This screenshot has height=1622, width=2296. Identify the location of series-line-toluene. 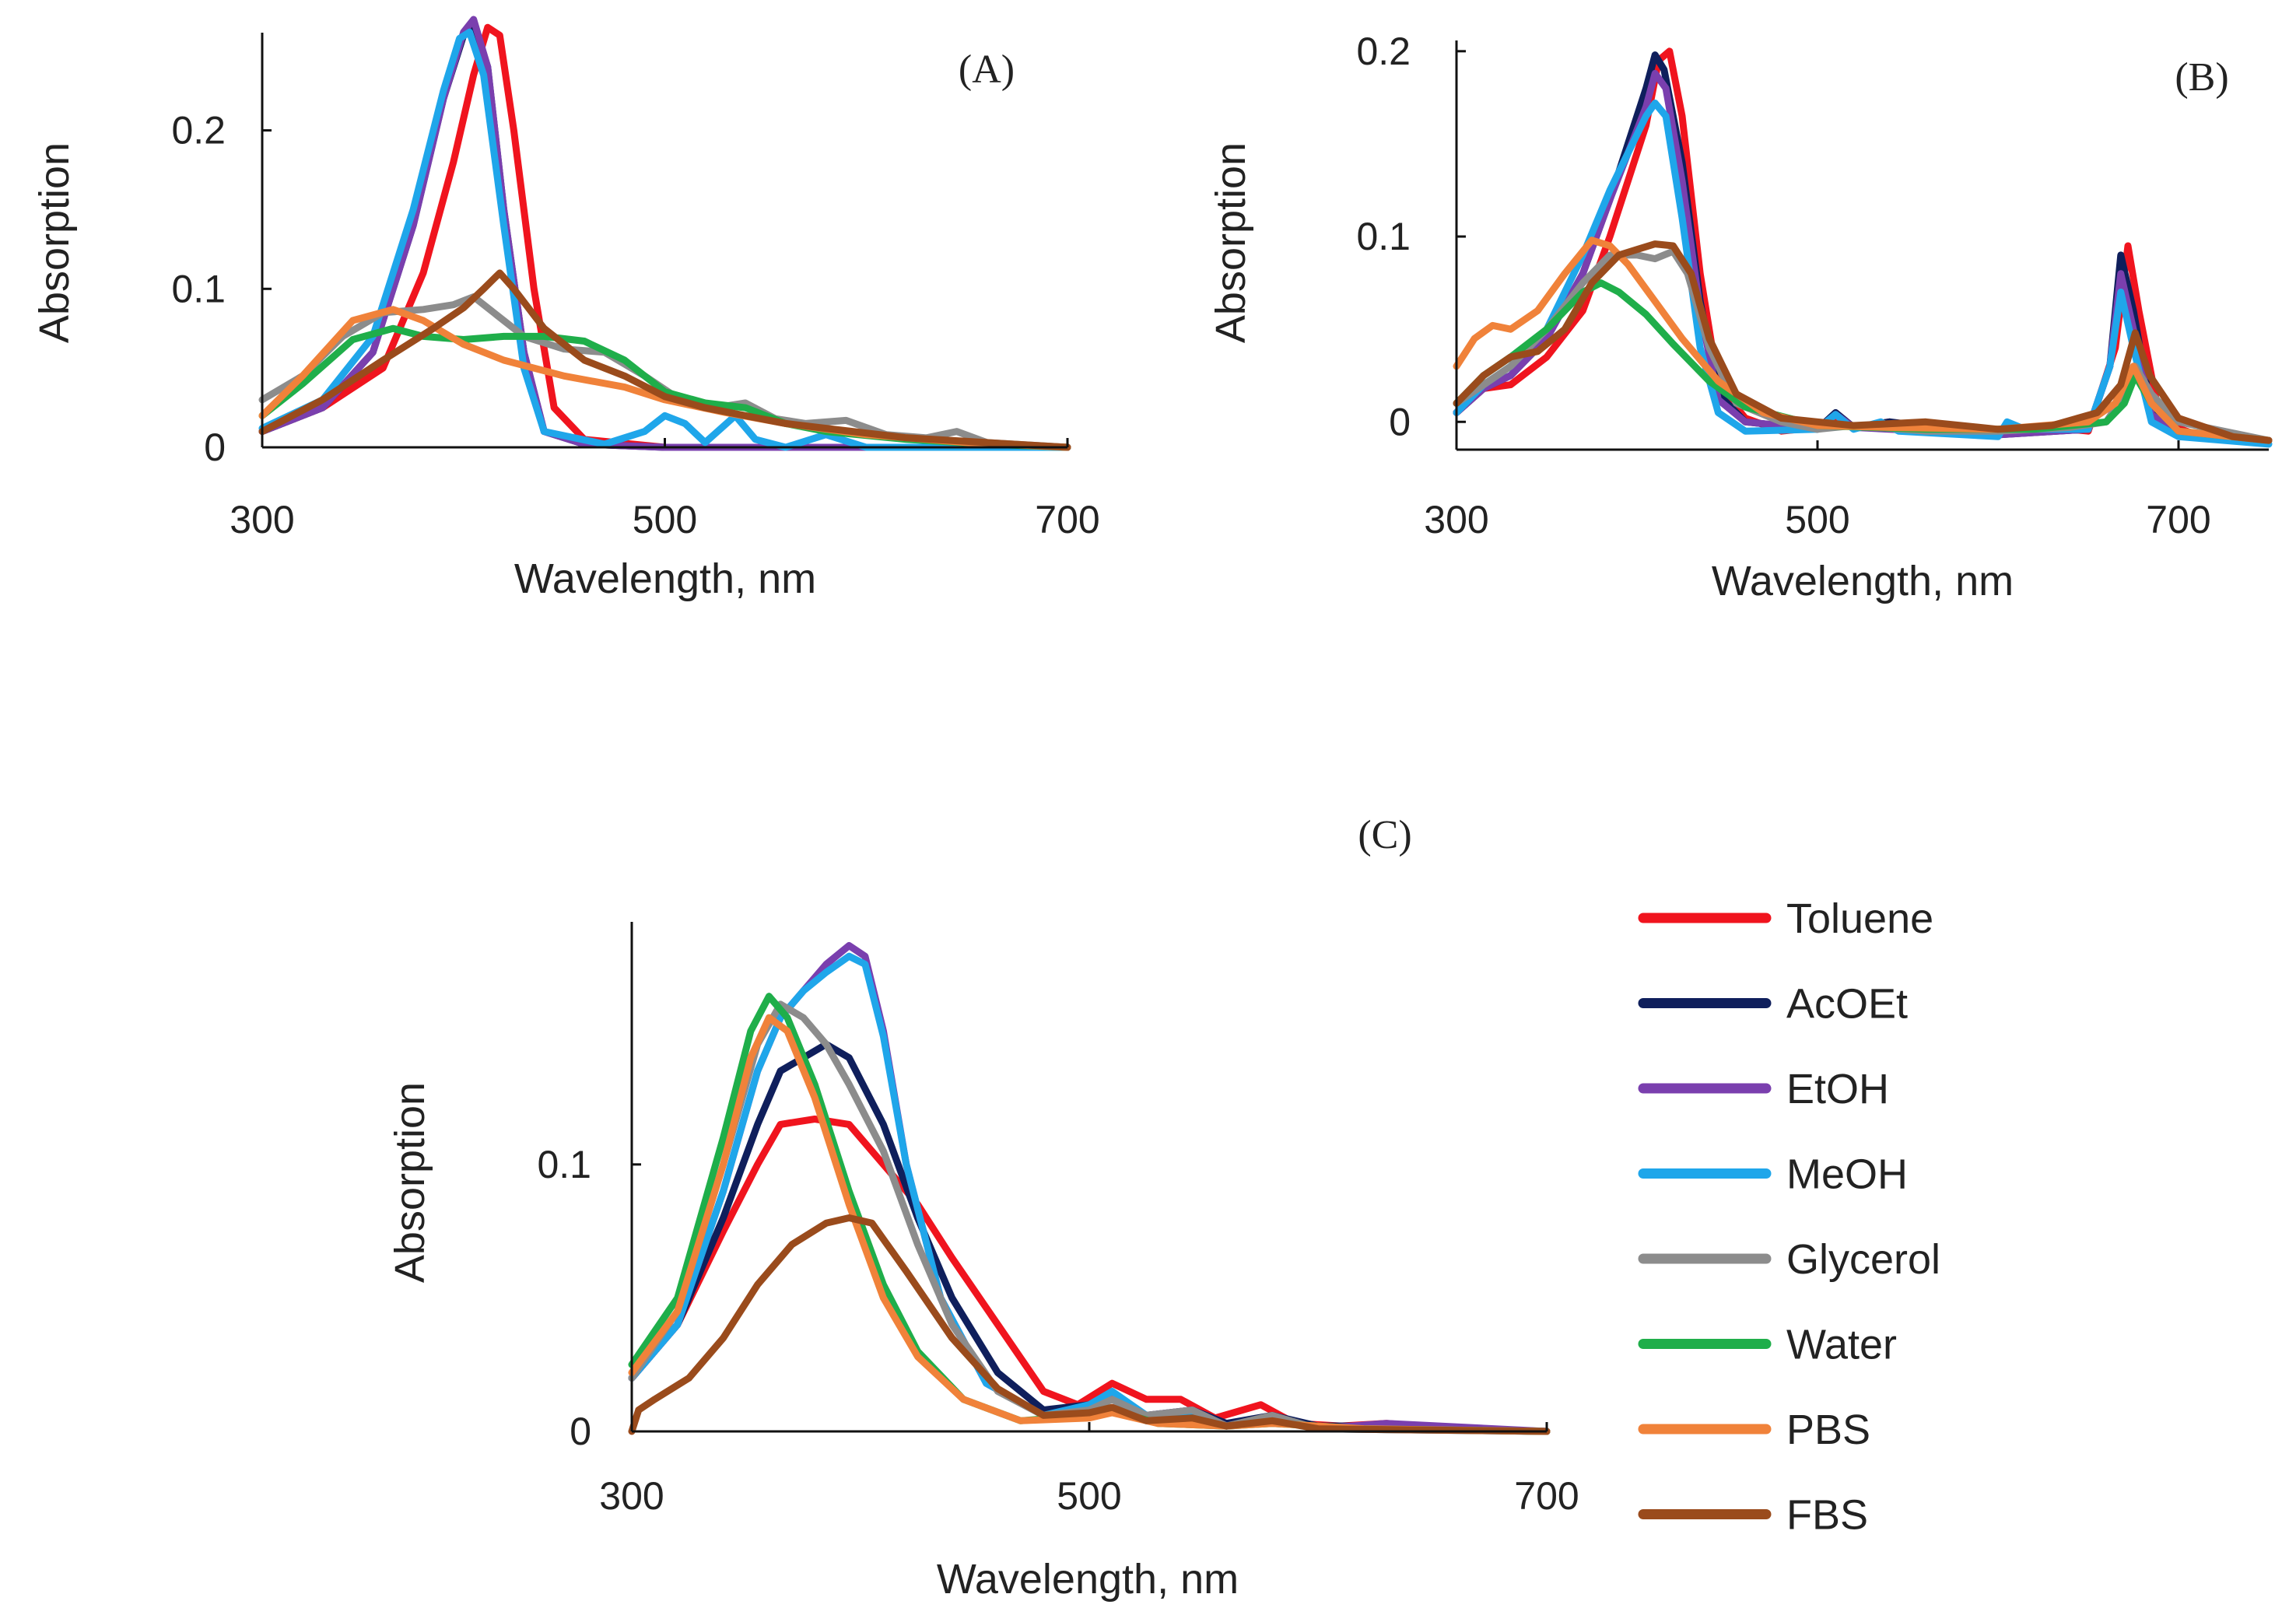
(664, 237).